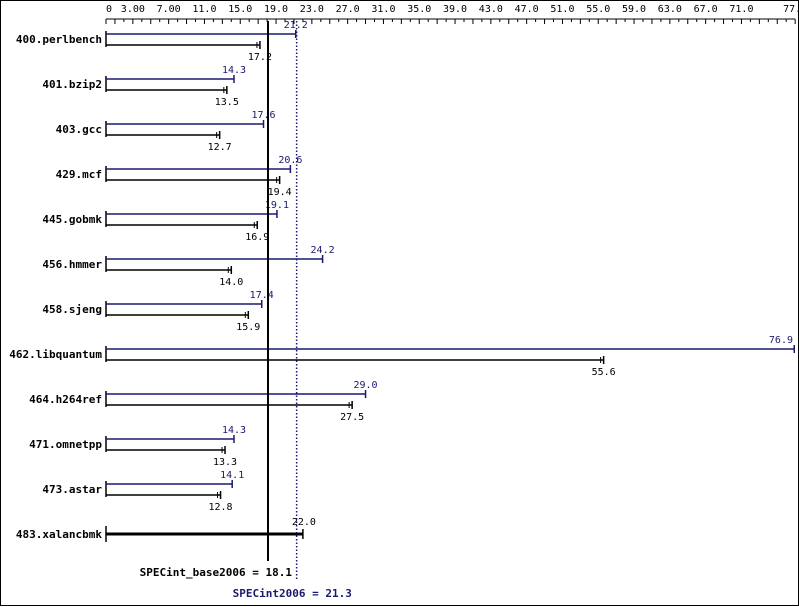 This screenshot has width=799, height=607. What do you see at coordinates (402, 356) in the screenshot?
I see `benchmark-row: 462.libquantum 76.9 55.6` at bounding box center [402, 356].